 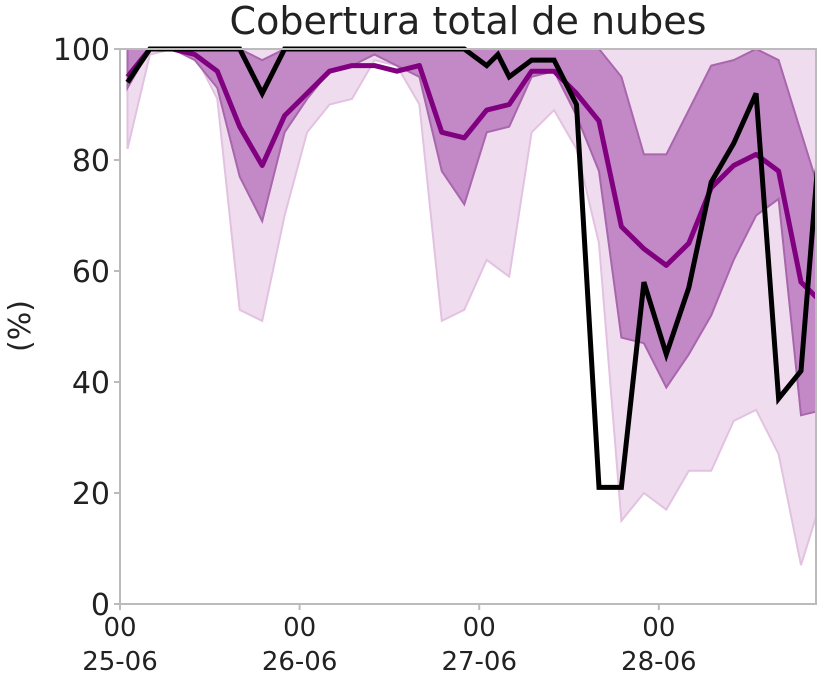 I want to click on x-tick-label-date: 26-06, so click(x=300, y=661).